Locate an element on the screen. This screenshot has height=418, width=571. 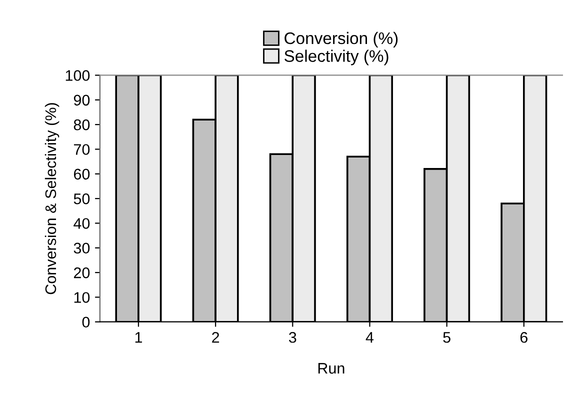
x-tick-label: 3 is located at coordinates (292, 337).